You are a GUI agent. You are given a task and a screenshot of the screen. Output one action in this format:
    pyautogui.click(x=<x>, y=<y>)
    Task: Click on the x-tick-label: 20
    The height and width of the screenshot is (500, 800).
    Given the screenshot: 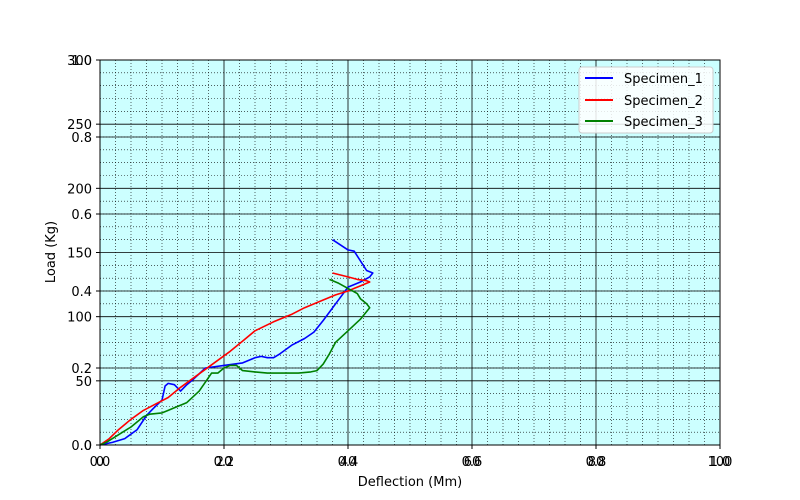 What is the action you would take?
    pyautogui.click(x=224, y=462)
    